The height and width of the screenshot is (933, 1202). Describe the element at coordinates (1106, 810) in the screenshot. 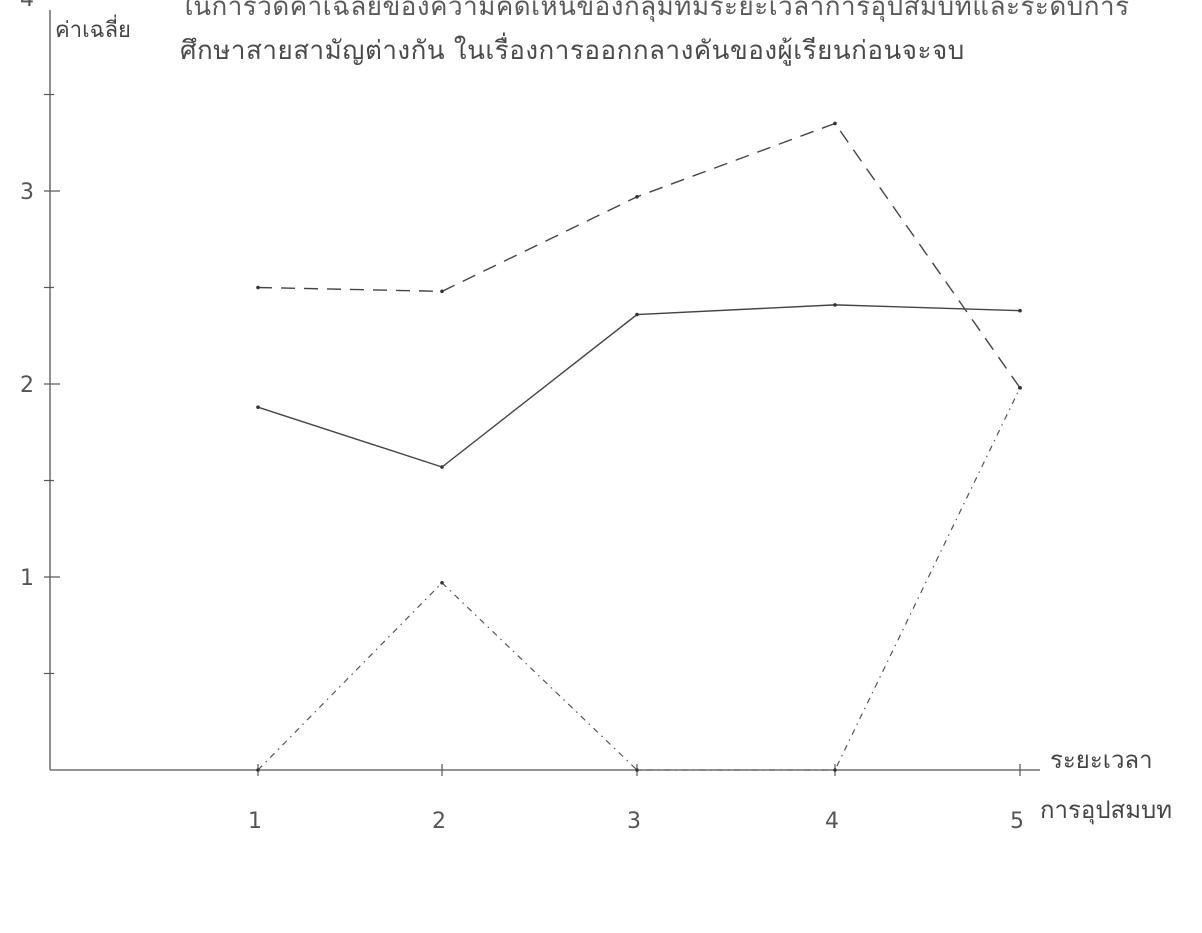

I see `x-axis-label-line2: การอุปสมบท` at that location.